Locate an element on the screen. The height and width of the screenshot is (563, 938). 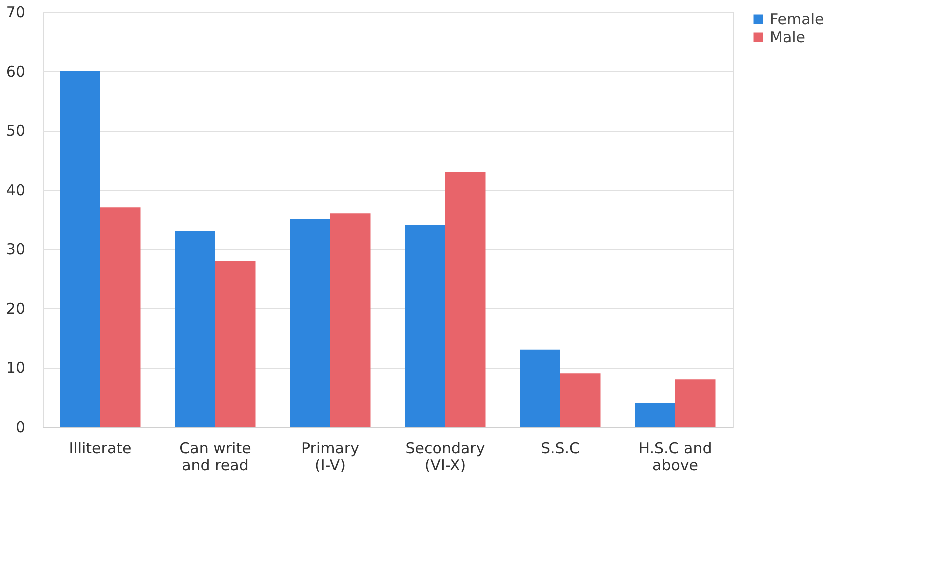
y-tick-label: 50 is located at coordinates (16, 131).